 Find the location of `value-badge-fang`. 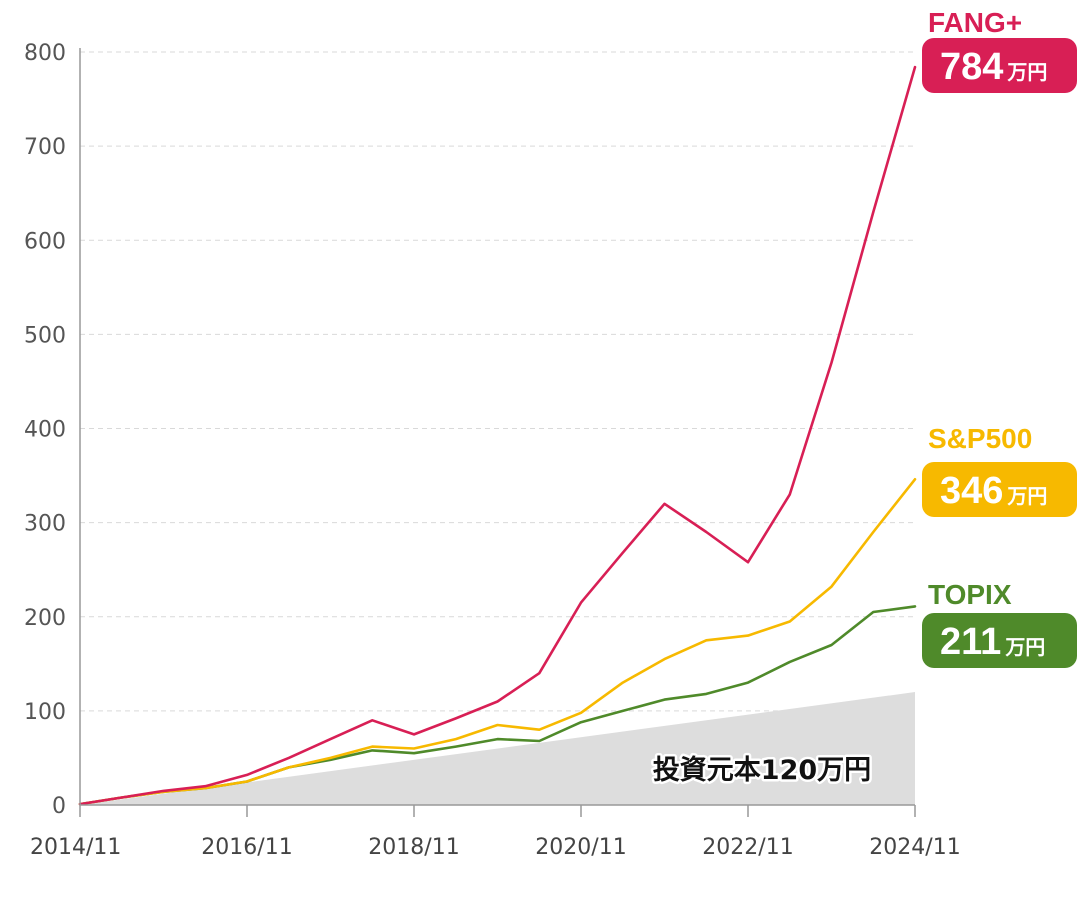

value-badge-fang is located at coordinates (999, 65).